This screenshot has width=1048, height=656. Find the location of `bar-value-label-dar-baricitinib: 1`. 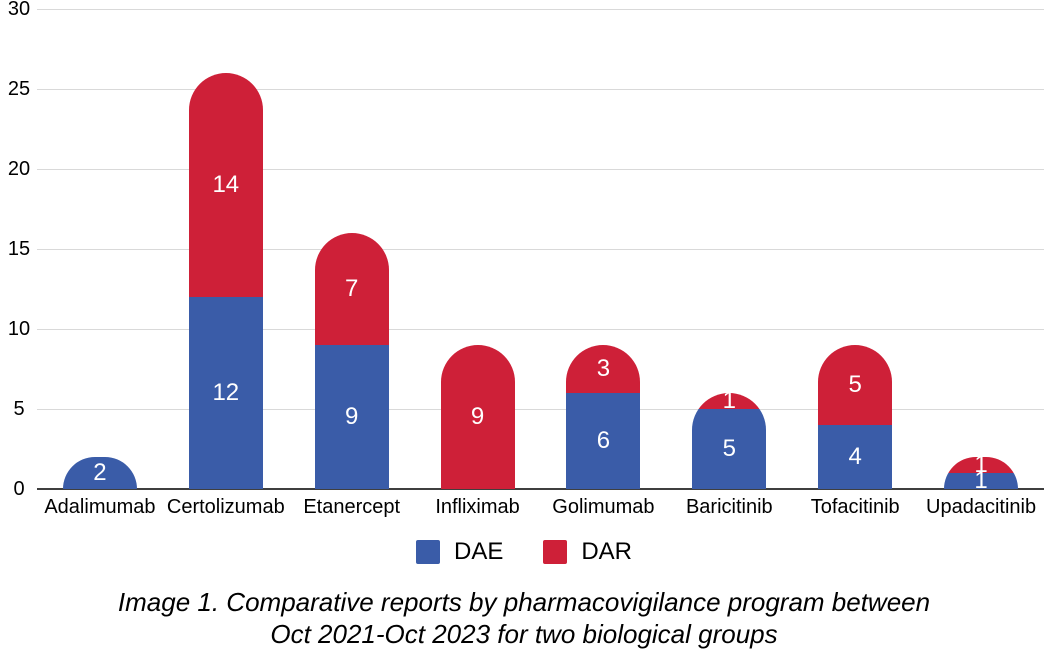

bar-value-label-dar-baricitinib: 1 is located at coordinates (729, 403).